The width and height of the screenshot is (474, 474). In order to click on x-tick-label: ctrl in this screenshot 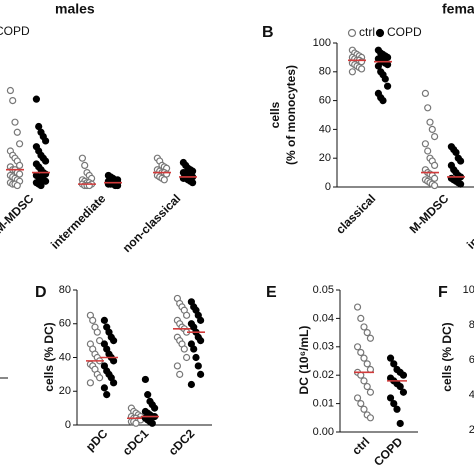, I will do `click(360, 445)`.